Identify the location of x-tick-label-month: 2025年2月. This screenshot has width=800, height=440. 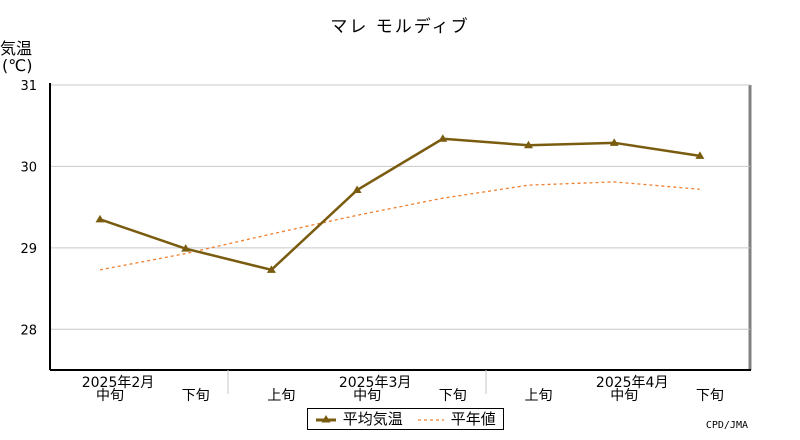
(118, 383).